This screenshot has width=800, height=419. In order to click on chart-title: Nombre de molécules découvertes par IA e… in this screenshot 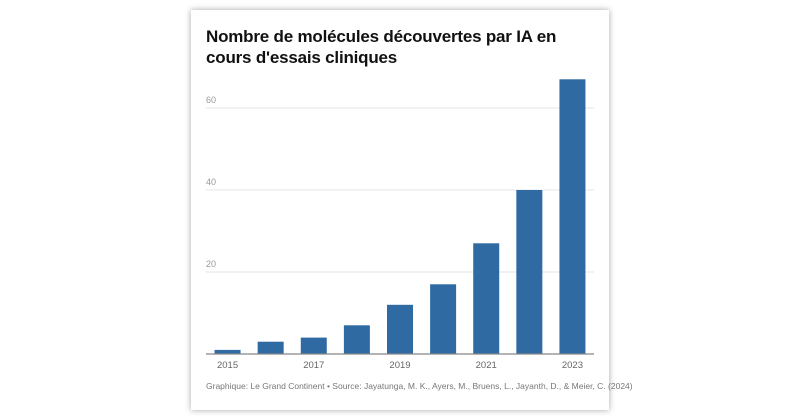, I will do `click(381, 47)`.